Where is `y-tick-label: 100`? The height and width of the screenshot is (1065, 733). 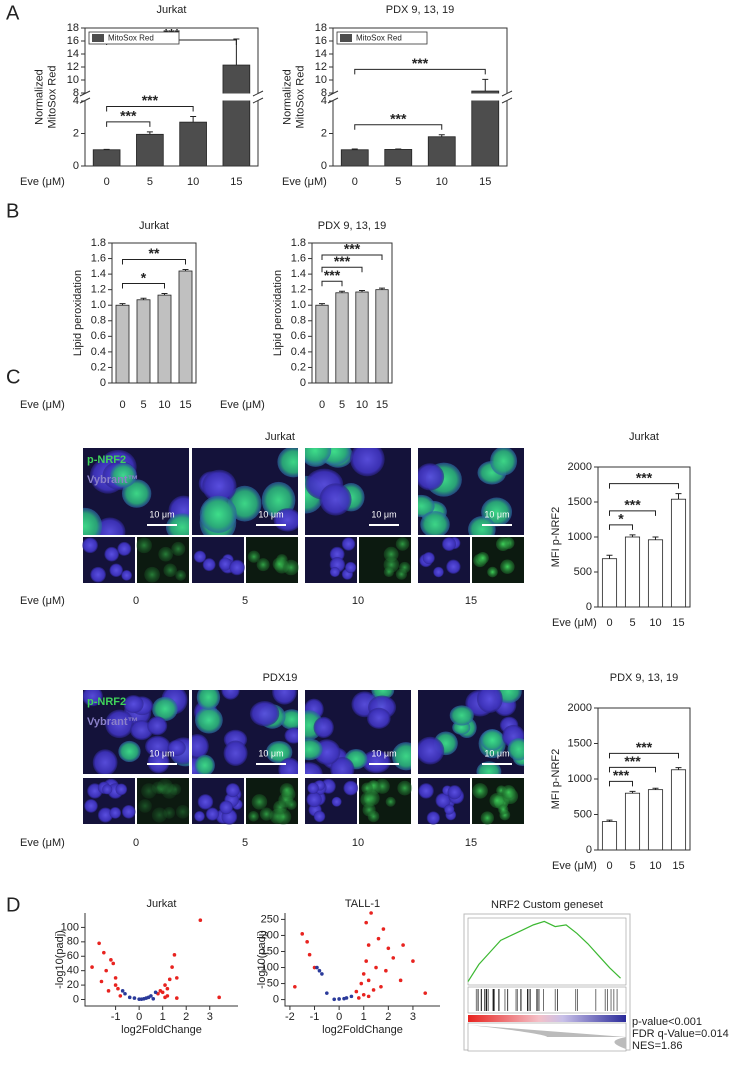 y-tick-label: 100 is located at coordinates (270, 967).